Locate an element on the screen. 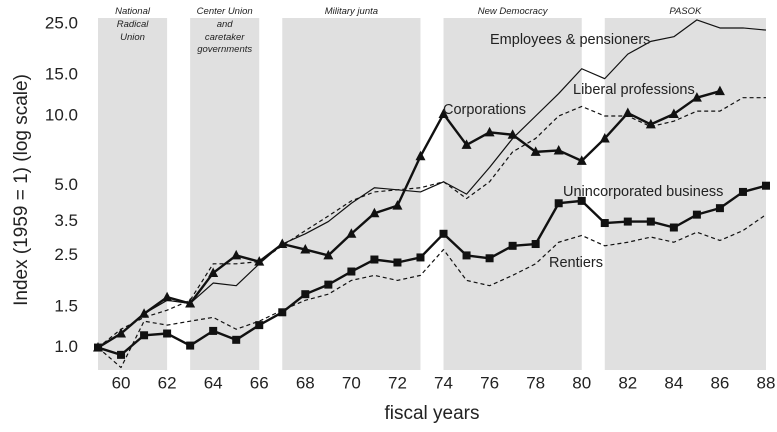 The image size is (777, 432). y-tick-label: 10.0 is located at coordinates (61, 114).